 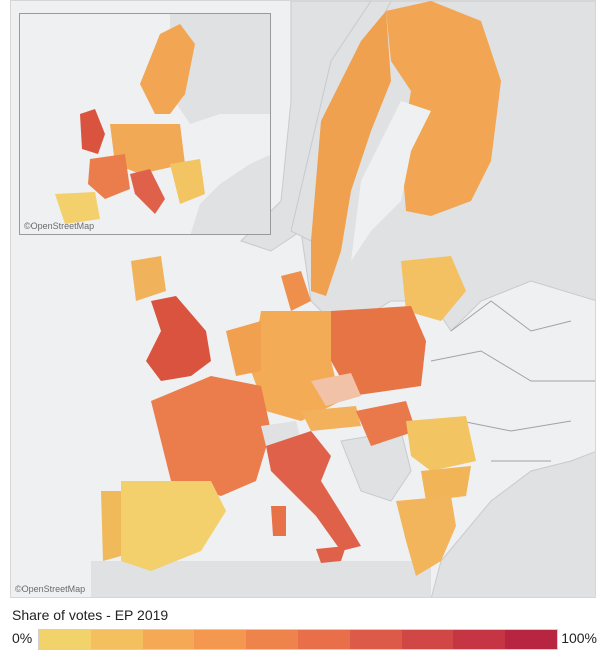 What do you see at coordinates (512, 381) in the screenshot?
I see `border-lines` at bounding box center [512, 381].